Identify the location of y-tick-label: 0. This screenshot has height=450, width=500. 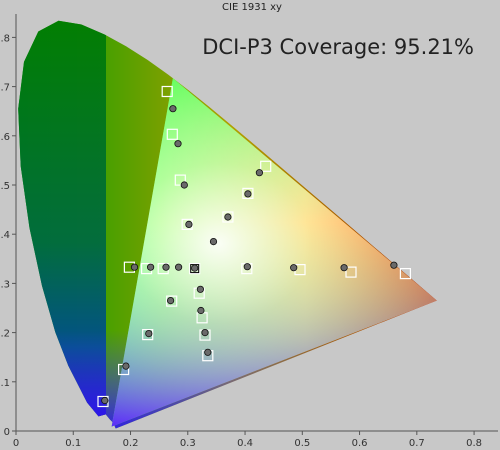
(7, 432).